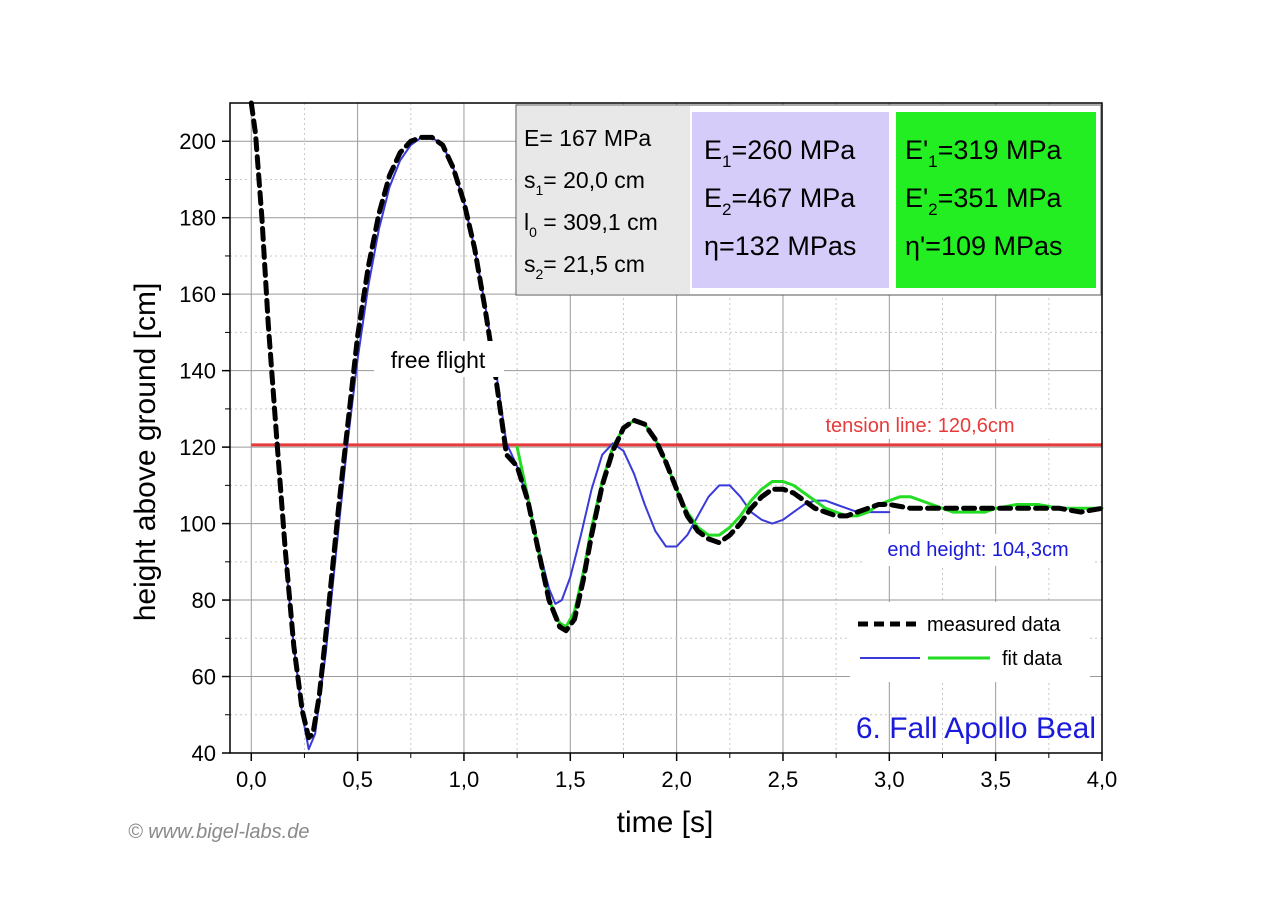  I want to click on param-purple-1: E2=467 MPa, so click(780, 201).